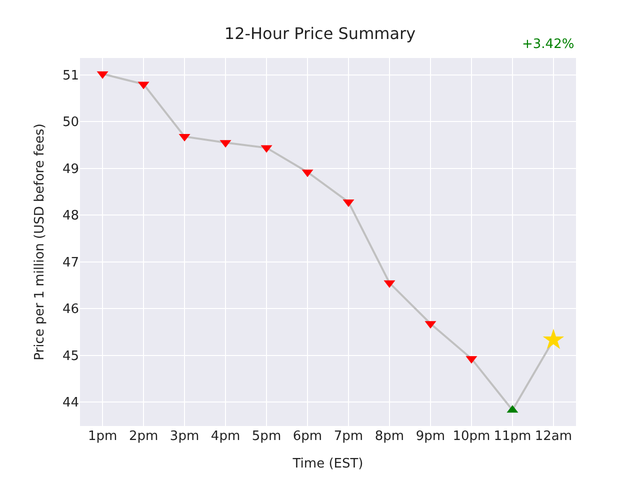 Image resolution: width=640 pixels, height=480 pixels. Describe the element at coordinates (185, 436) in the screenshot. I see `x-tick-label: 3pm` at that location.